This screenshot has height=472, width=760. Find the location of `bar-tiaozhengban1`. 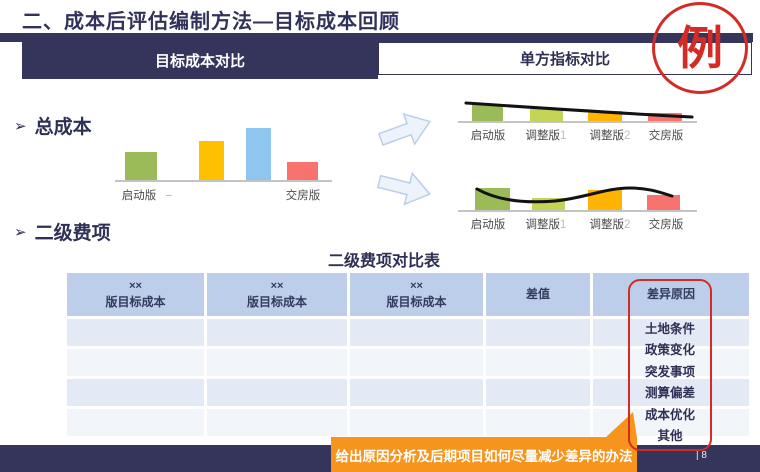

bar-tiaozhengban1 is located at coordinates (546, 115).